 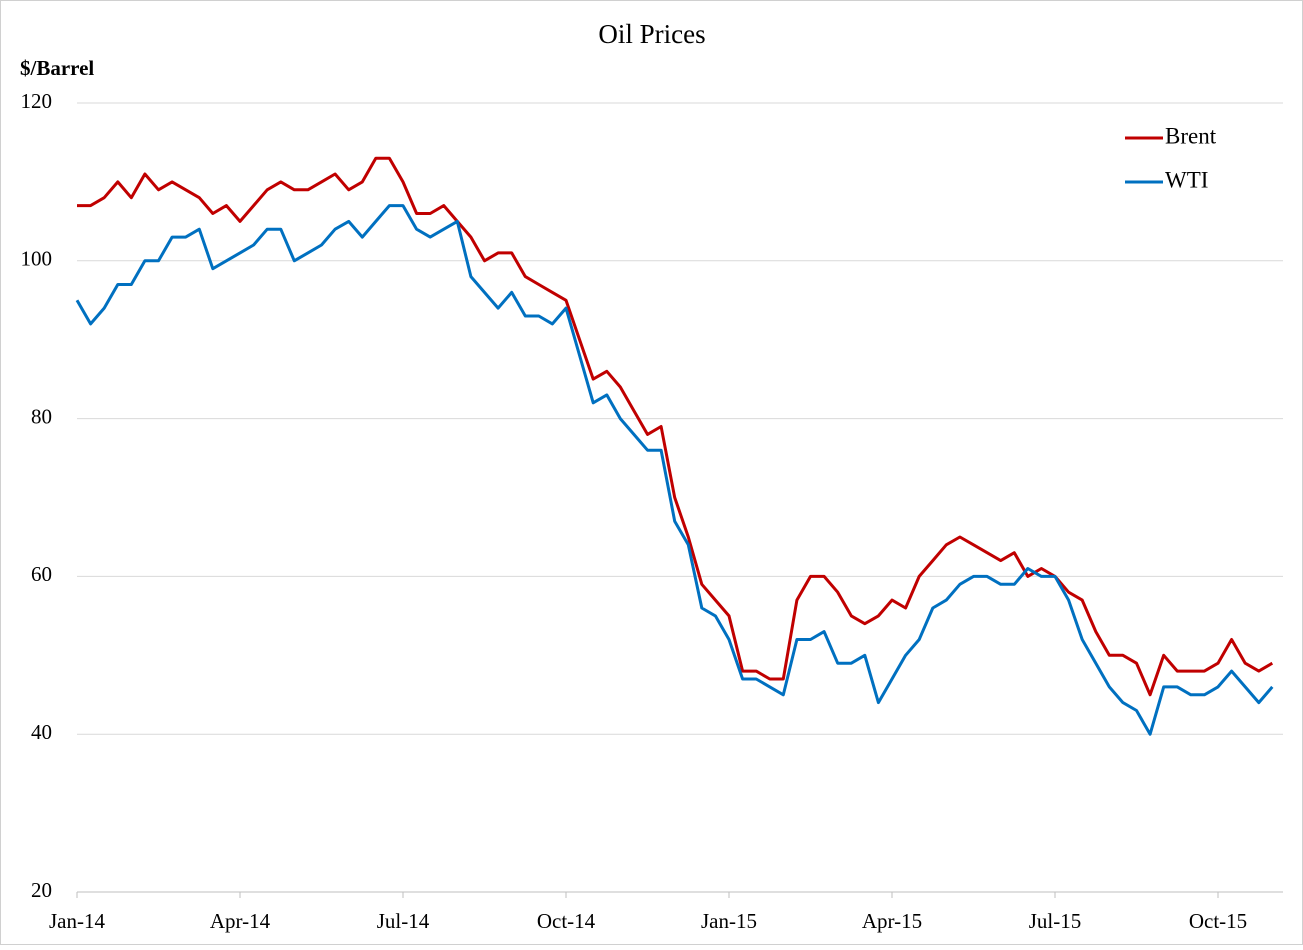 What do you see at coordinates (1055, 921) in the screenshot?
I see `x-tick-label: Jul-15` at bounding box center [1055, 921].